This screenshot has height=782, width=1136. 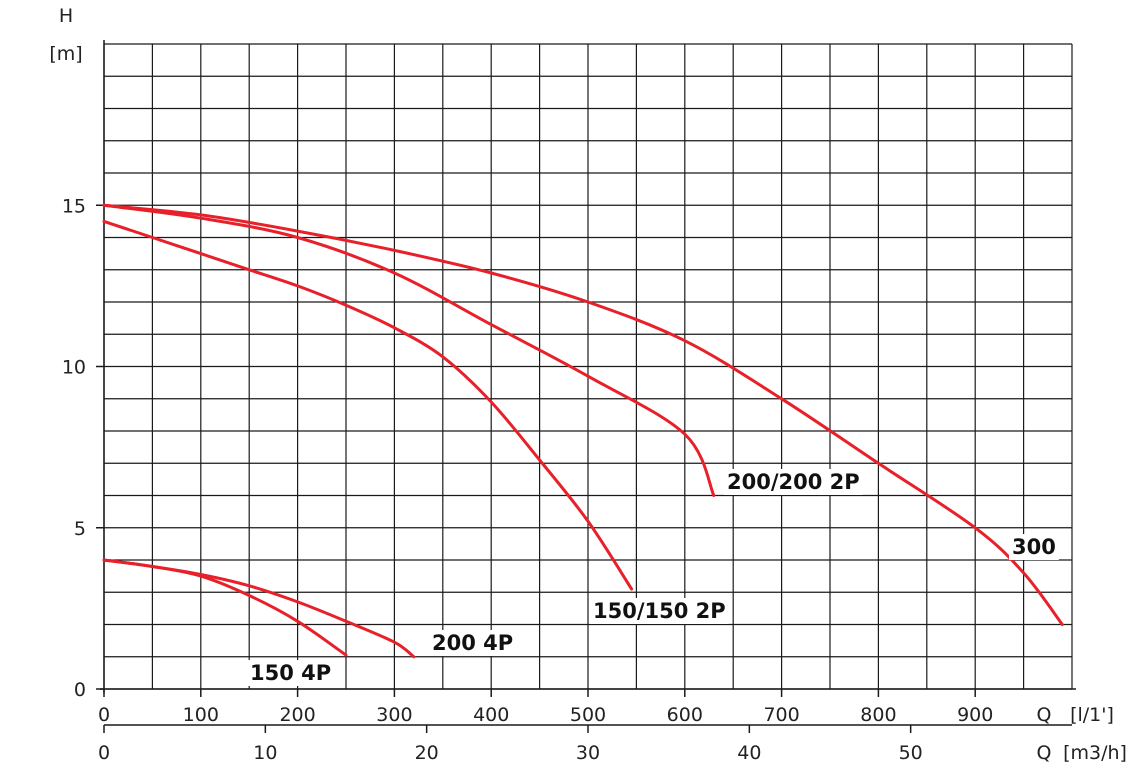 I want to click on y-tick-label: 5, so click(x=80, y=529).